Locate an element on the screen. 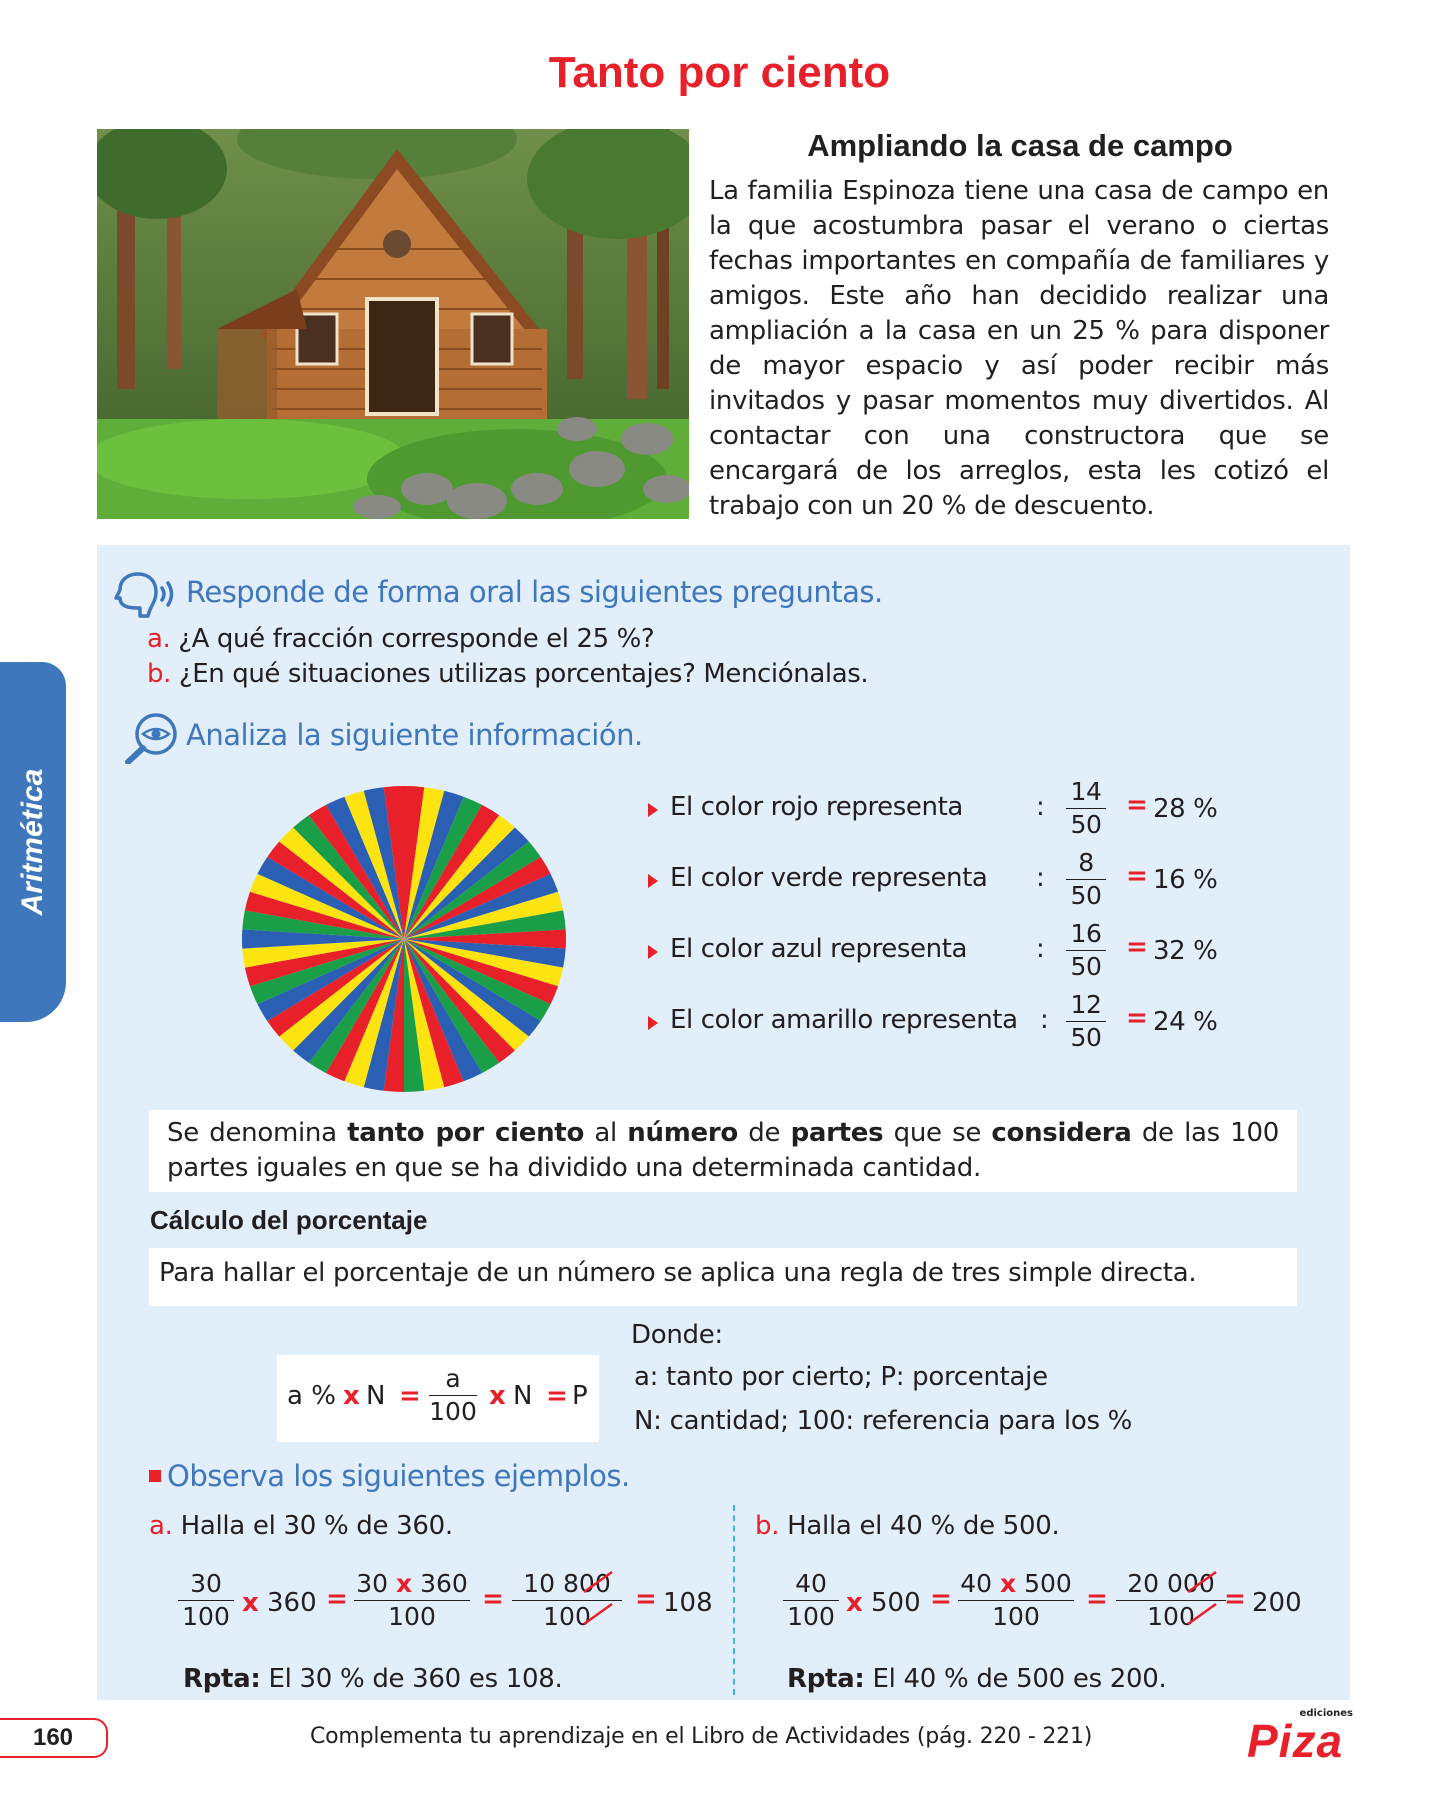  example-b-letter: b. is located at coordinates (767, 1526).